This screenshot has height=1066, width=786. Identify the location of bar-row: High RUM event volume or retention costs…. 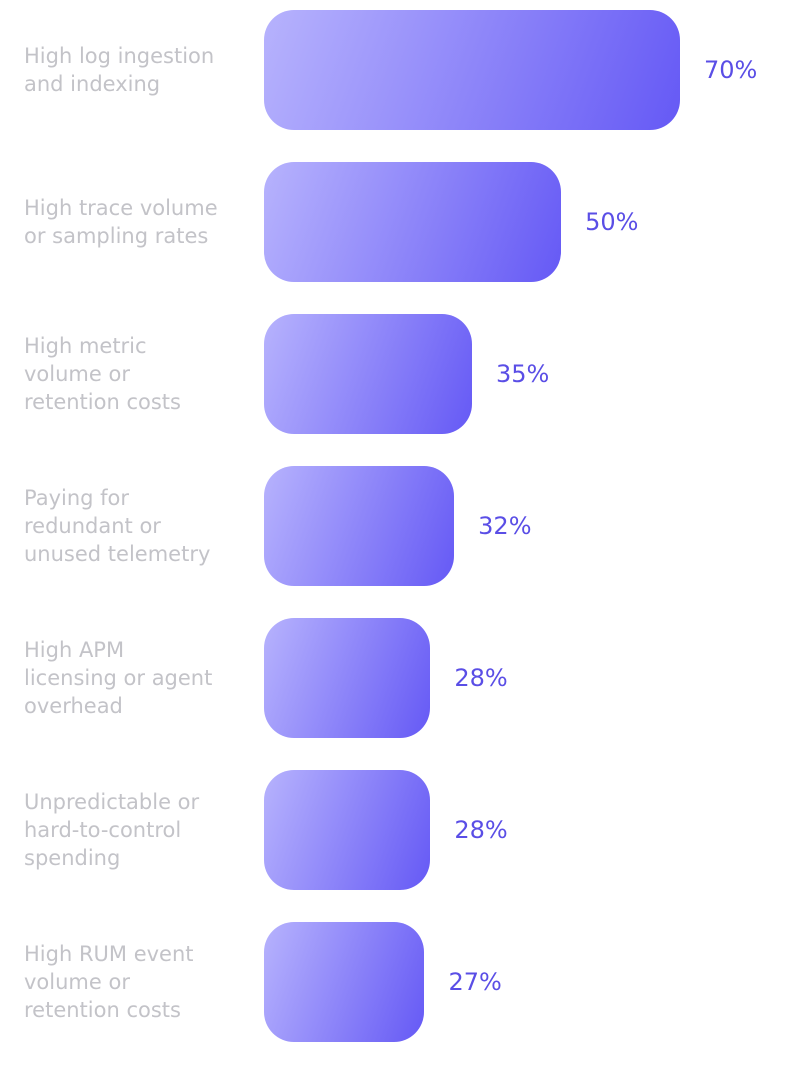
(393, 982).